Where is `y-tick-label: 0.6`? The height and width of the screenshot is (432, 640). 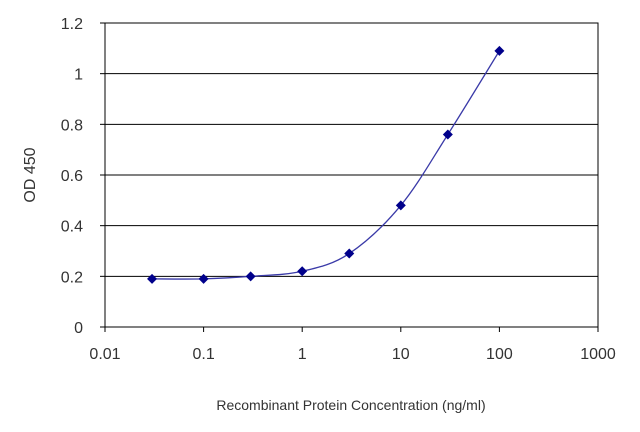
y-tick-label: 0.6 is located at coordinates (72, 176).